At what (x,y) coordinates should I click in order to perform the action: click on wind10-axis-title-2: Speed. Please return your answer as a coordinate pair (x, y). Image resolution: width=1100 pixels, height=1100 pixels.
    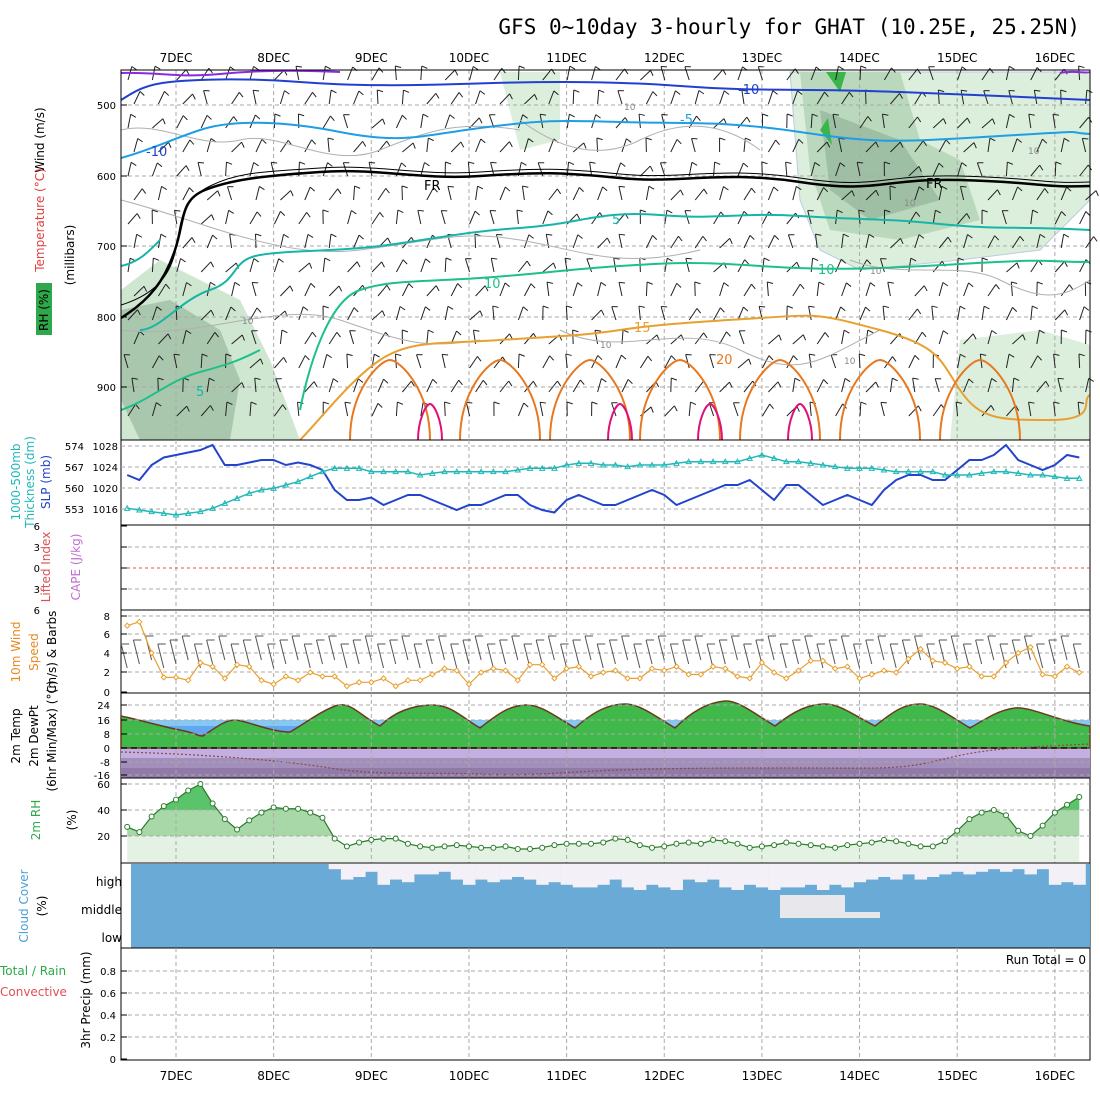
    Looking at the image, I should click on (34, 652).